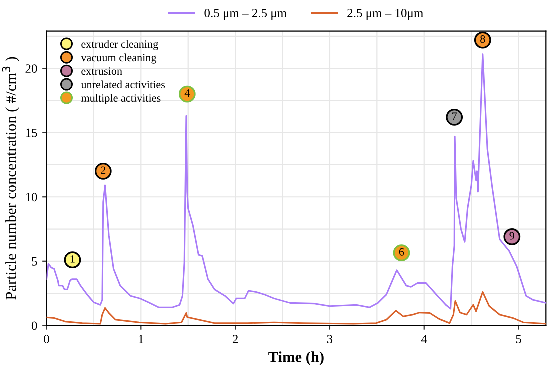  I want to click on legend-label: 2.5 μm – 10μm, so click(386, 14).